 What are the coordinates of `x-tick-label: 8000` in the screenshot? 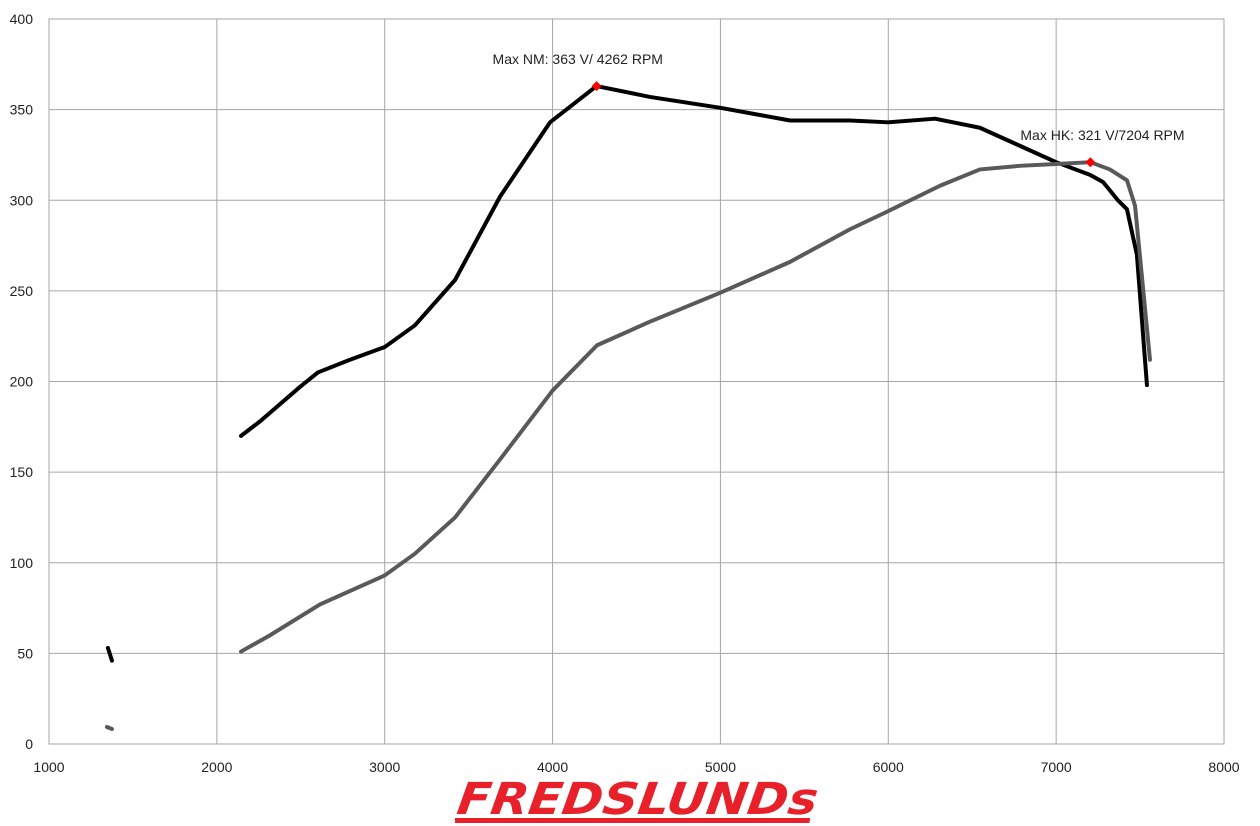 It's located at (1223, 767).